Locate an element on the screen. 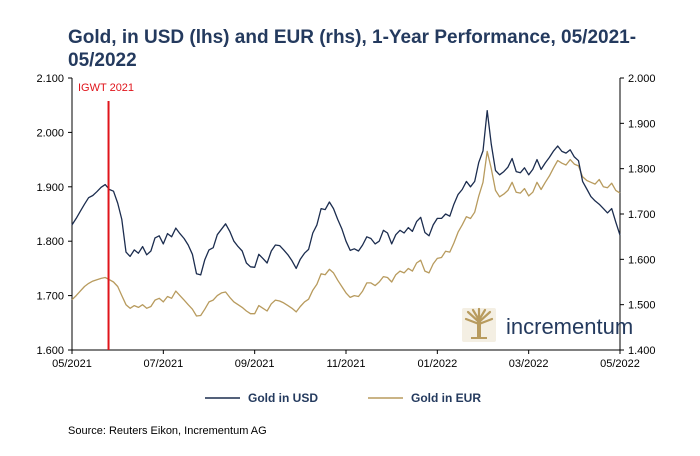  logo-wordmark: incrementum is located at coordinates (569, 326).